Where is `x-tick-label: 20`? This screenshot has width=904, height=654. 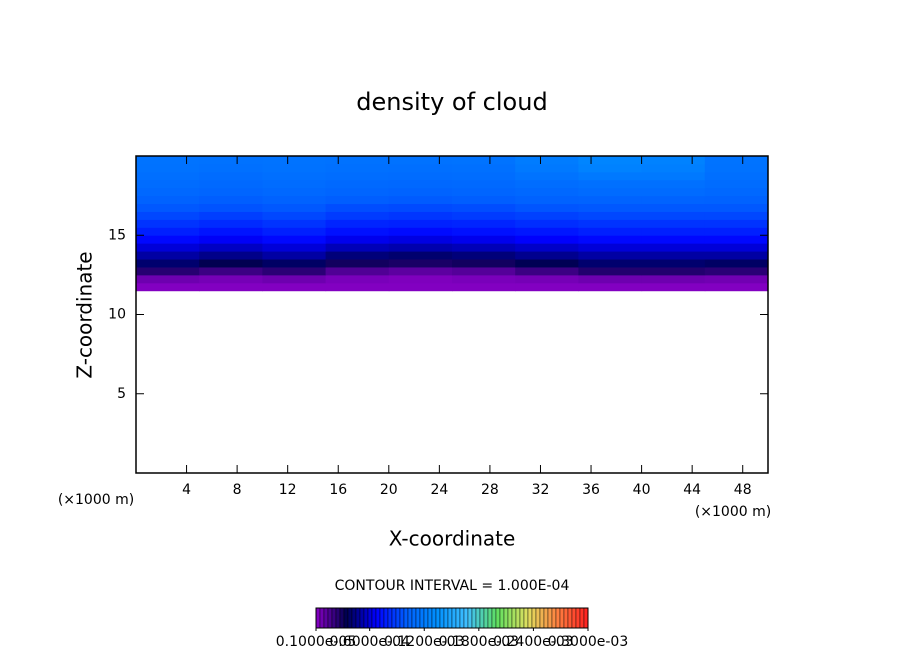
x-tick-label: 20 is located at coordinates (389, 490).